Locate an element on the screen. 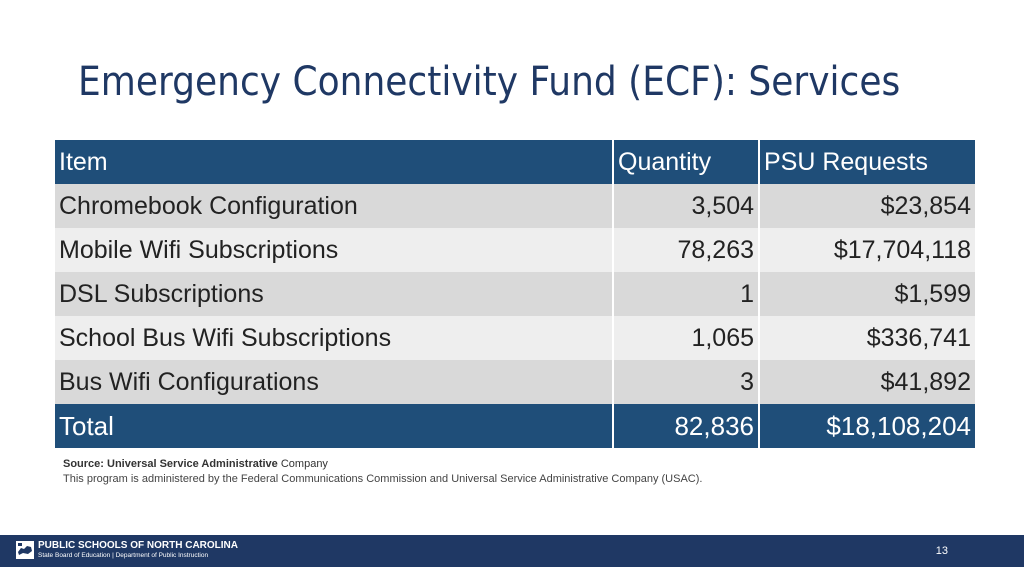  quantity-cell: 3 is located at coordinates (685, 382).